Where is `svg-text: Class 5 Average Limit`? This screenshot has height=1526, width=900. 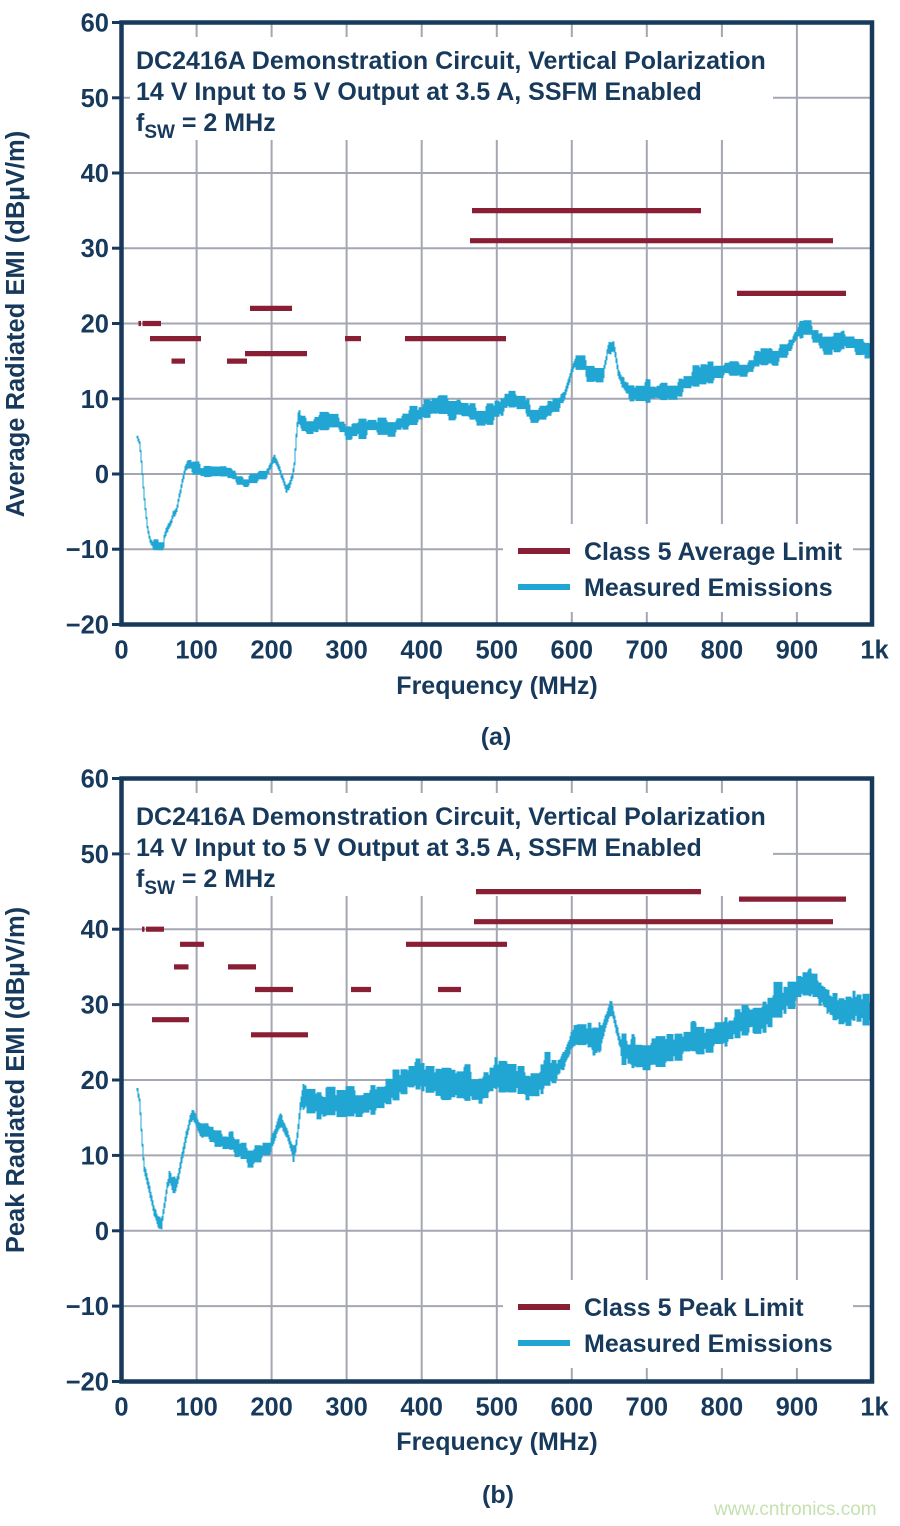
svg-text: Class 5 Average Limit is located at coordinates (713, 552).